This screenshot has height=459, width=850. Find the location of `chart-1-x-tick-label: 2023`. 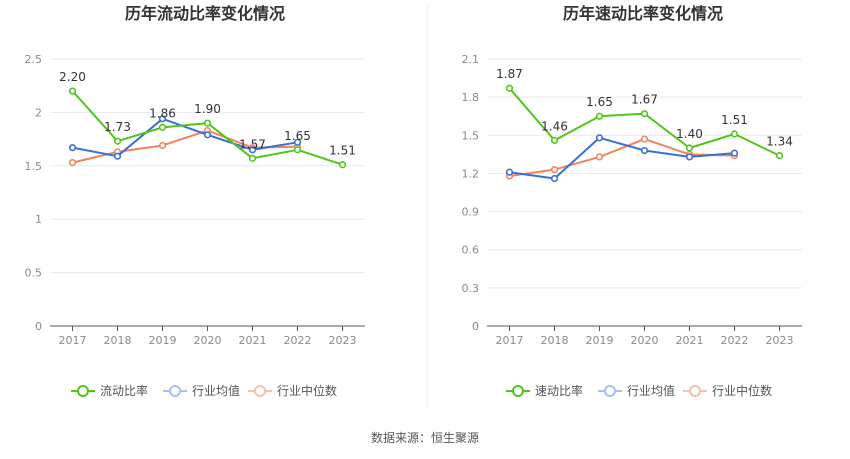

chart-1-x-tick-label: 2023 is located at coordinates (343, 340).